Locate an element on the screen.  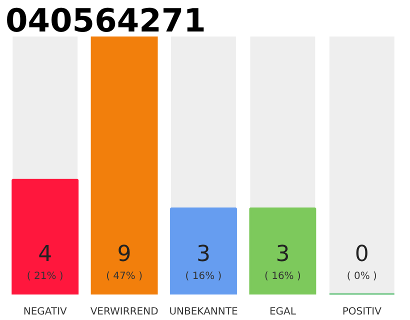
x-tick-label: EGAL is located at coordinates (282, 312).